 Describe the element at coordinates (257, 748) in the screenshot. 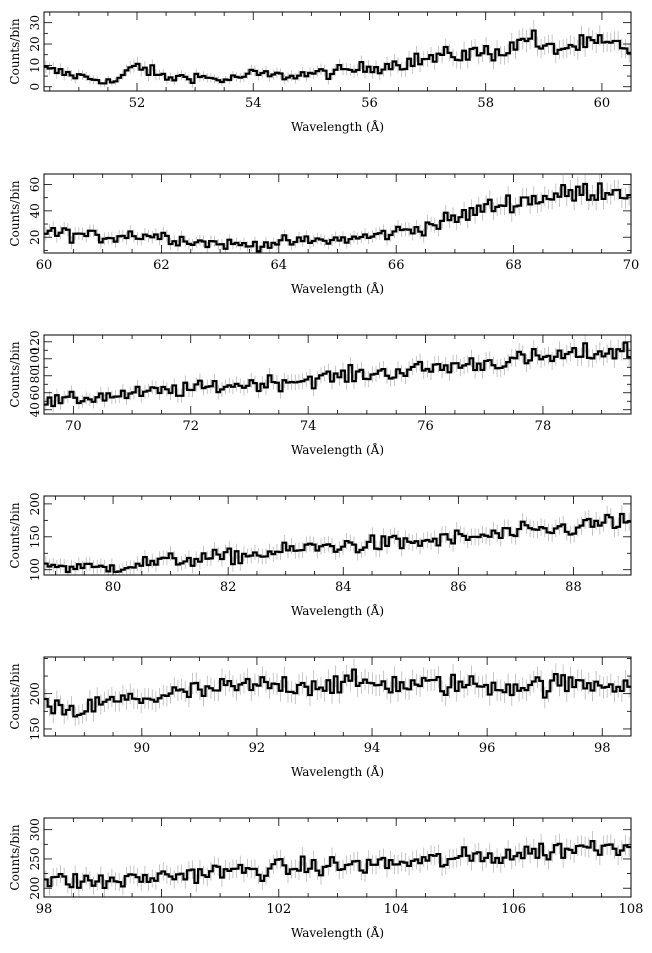

I see `x-tick-label: 92` at that location.